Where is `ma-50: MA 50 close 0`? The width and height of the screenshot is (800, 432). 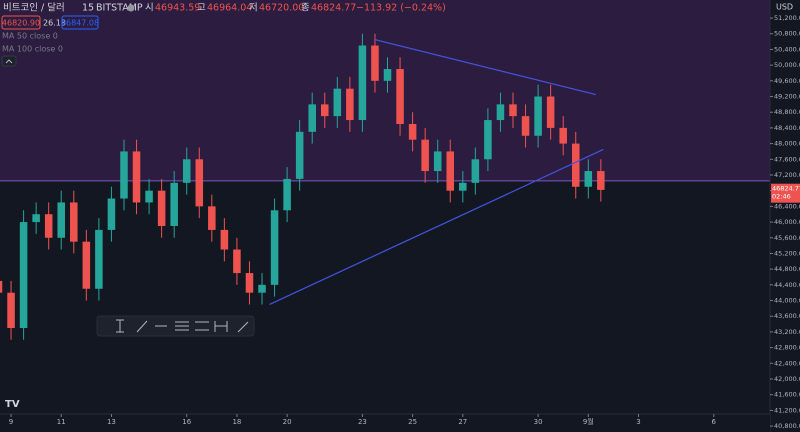 ma-50: MA 50 close 0 is located at coordinates (30, 36).